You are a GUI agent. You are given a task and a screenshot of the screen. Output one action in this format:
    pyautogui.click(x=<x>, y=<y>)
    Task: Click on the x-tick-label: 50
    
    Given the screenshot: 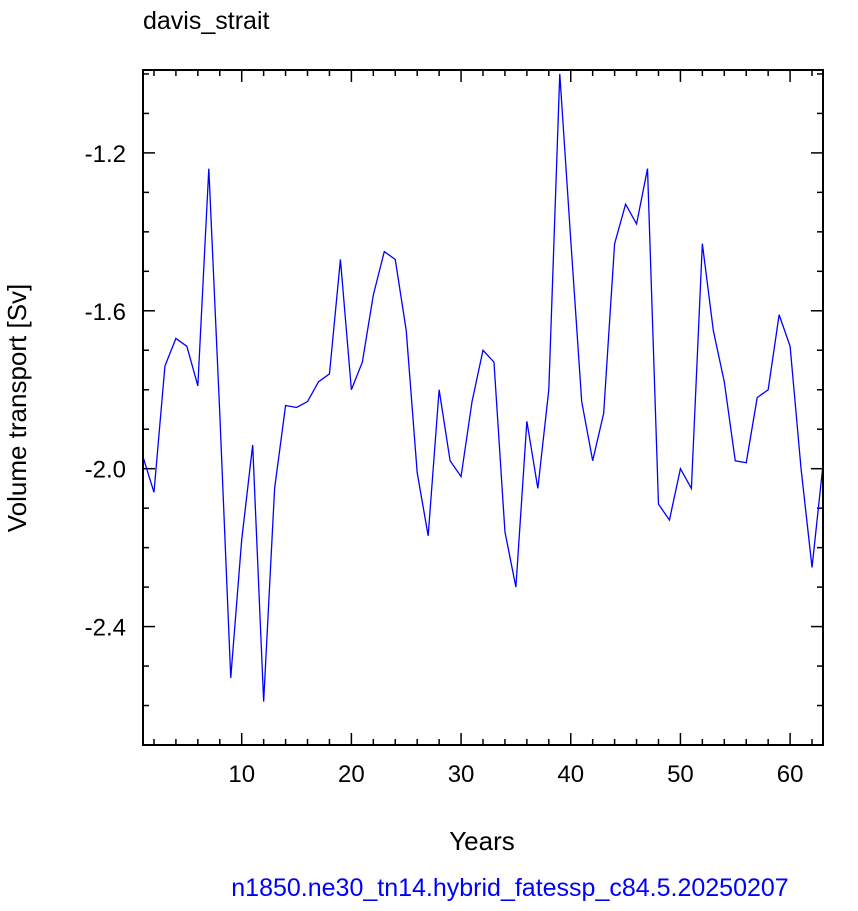 What is the action you would take?
    pyautogui.click(x=680, y=774)
    